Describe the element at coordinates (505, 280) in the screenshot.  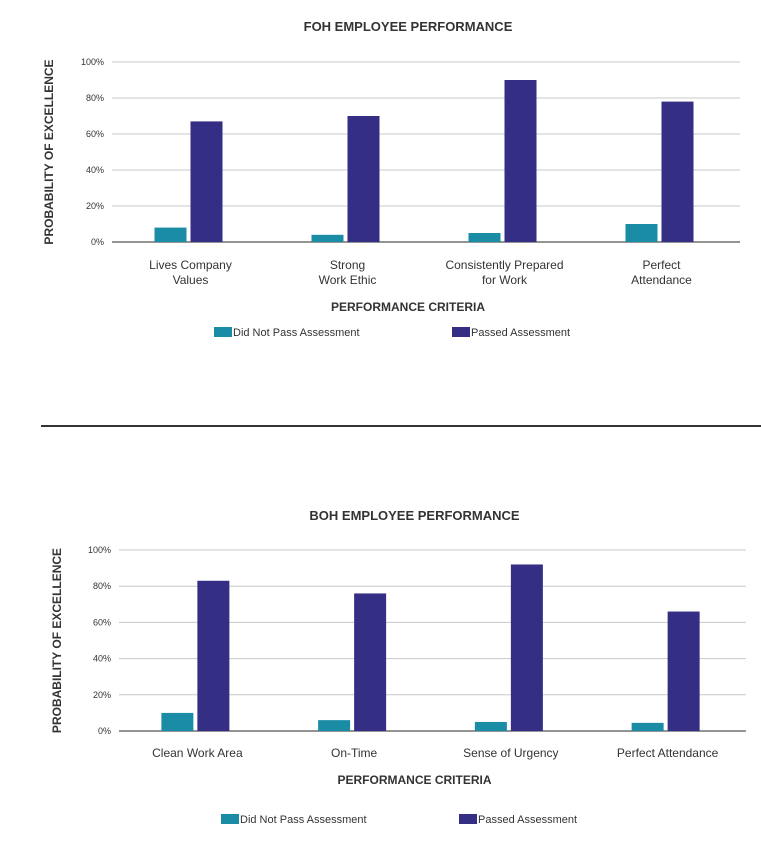
I see `x-category-label: for Work` at that location.